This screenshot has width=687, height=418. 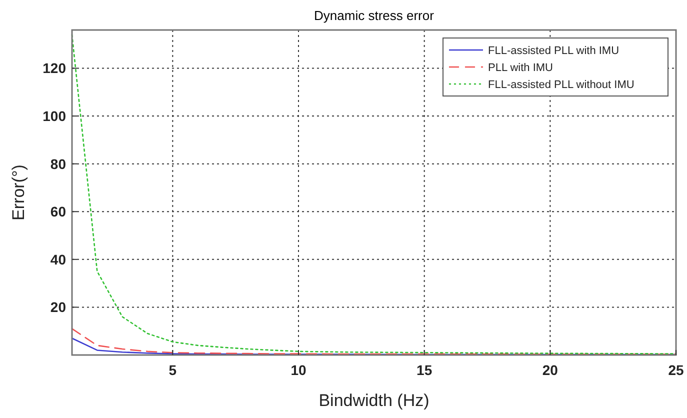 I want to click on y-axis-title: Error(°), so click(x=18, y=192).